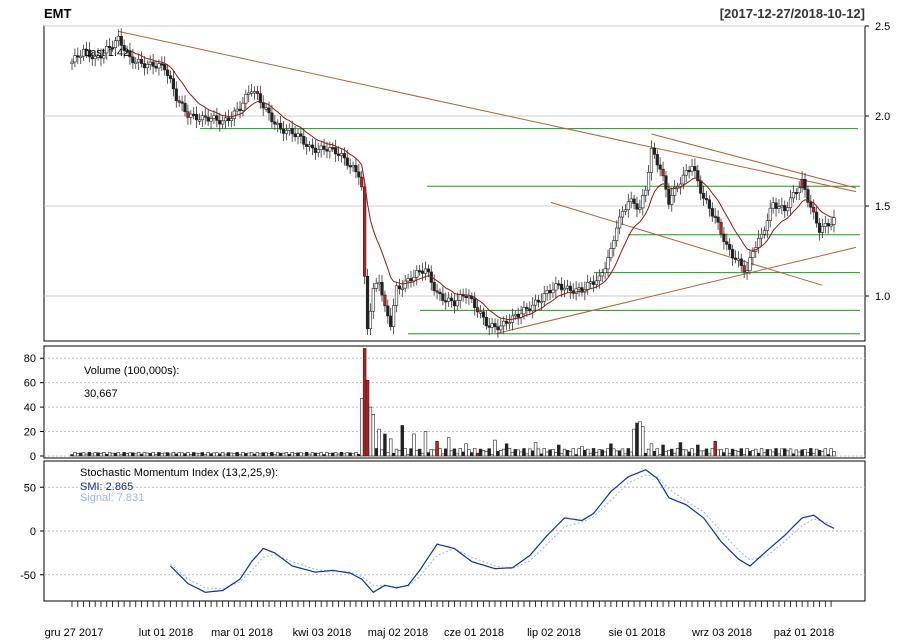 The image size is (903, 644). What do you see at coordinates (30, 408) in the screenshot?
I see `volume-tick-label: 40` at bounding box center [30, 408].